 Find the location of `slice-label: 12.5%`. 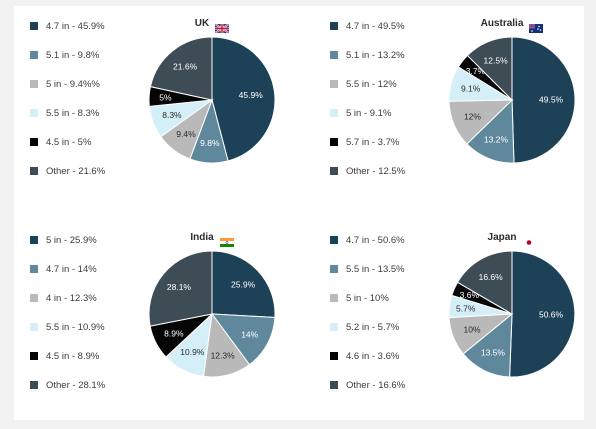

slice-label: 12.5% is located at coordinates (496, 60).